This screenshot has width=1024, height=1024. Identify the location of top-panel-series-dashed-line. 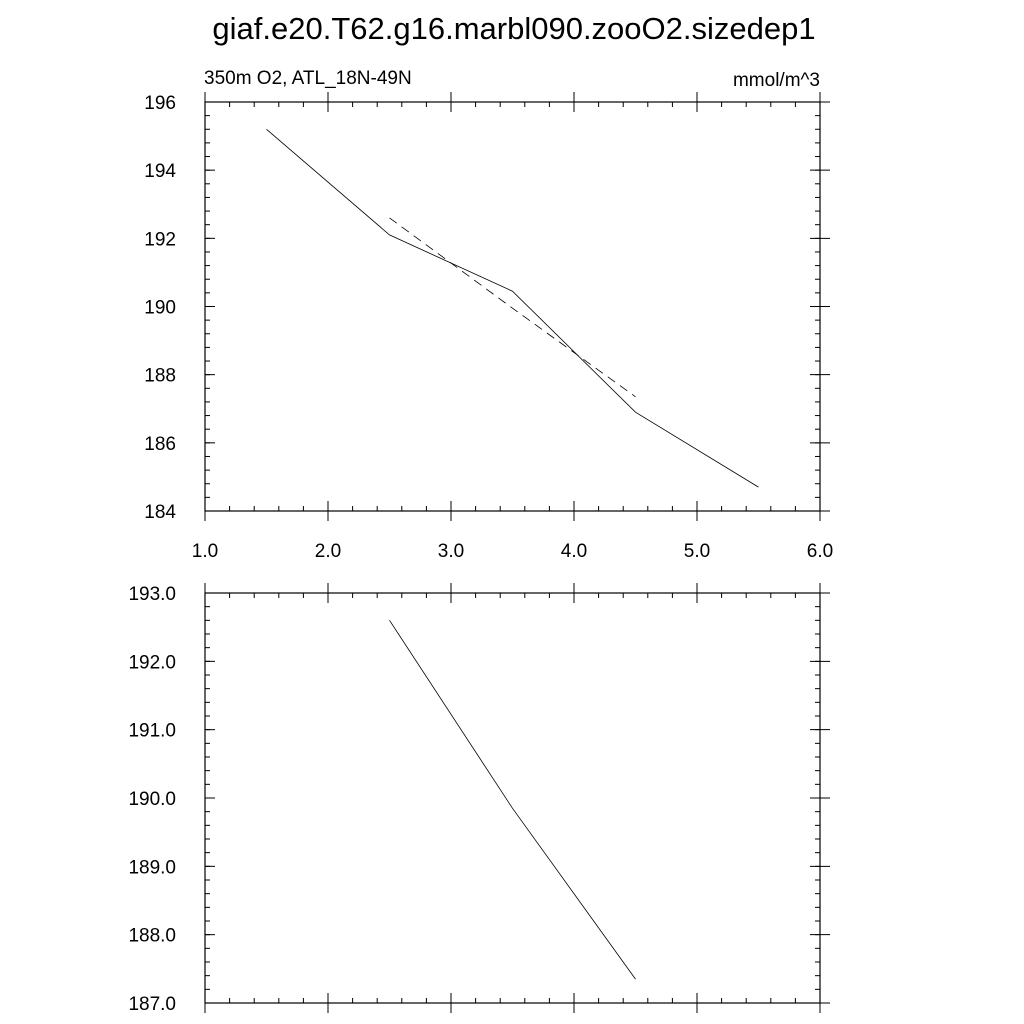
(512, 307).